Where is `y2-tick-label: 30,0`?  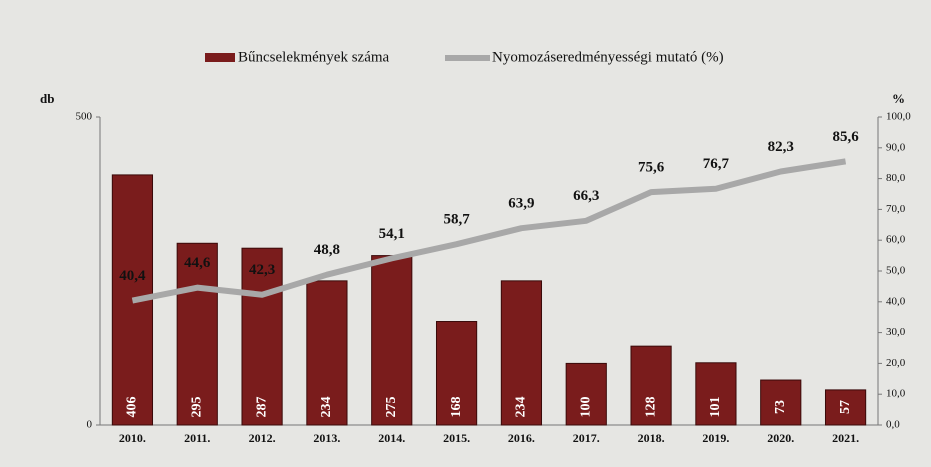
y2-tick-label: 30,0 is located at coordinates (896, 332).